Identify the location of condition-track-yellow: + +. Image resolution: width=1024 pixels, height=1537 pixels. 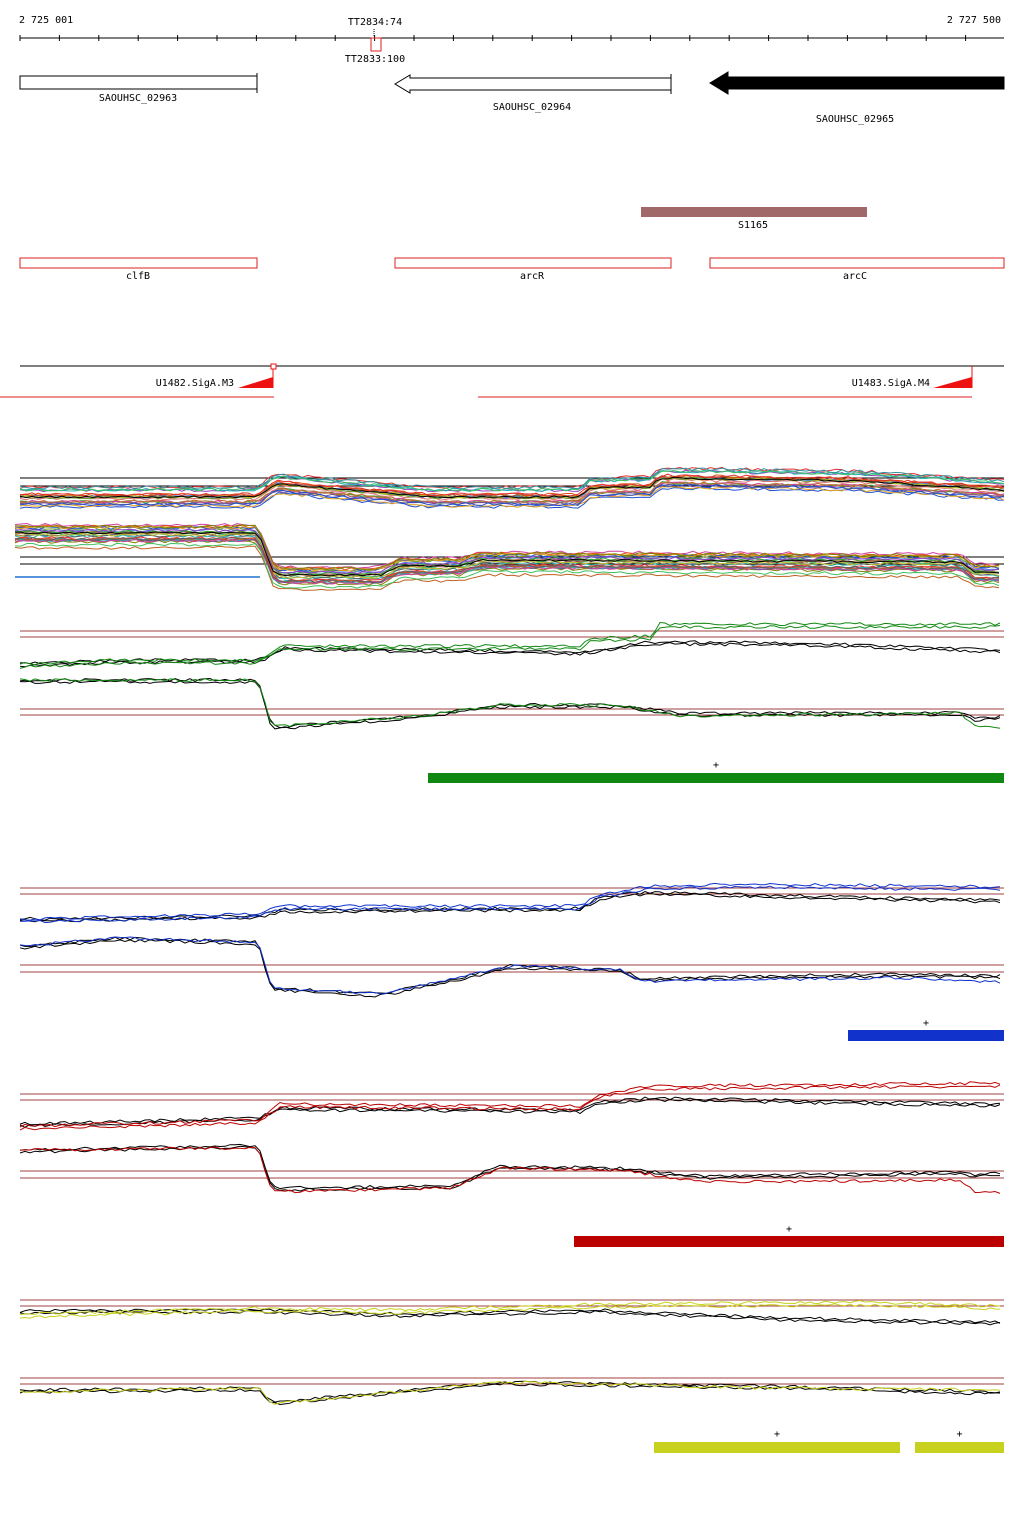
(511, 1376).